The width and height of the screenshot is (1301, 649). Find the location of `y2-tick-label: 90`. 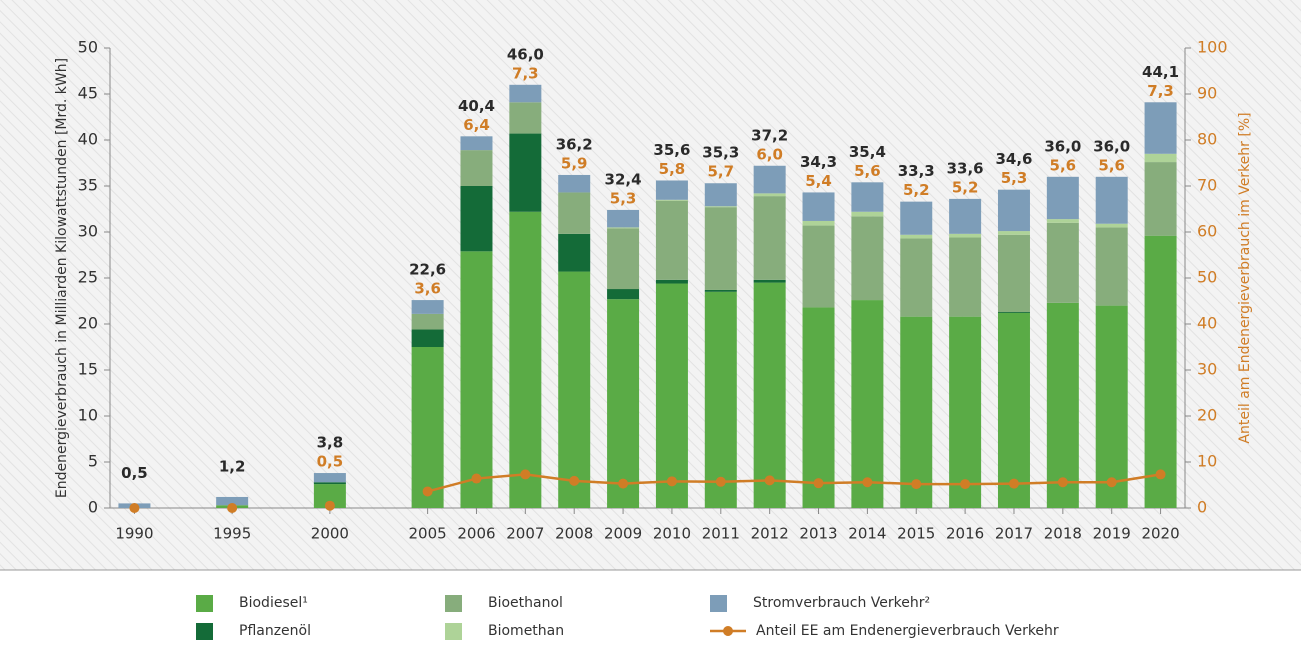

y2-tick-label: 90 is located at coordinates (1207, 93).